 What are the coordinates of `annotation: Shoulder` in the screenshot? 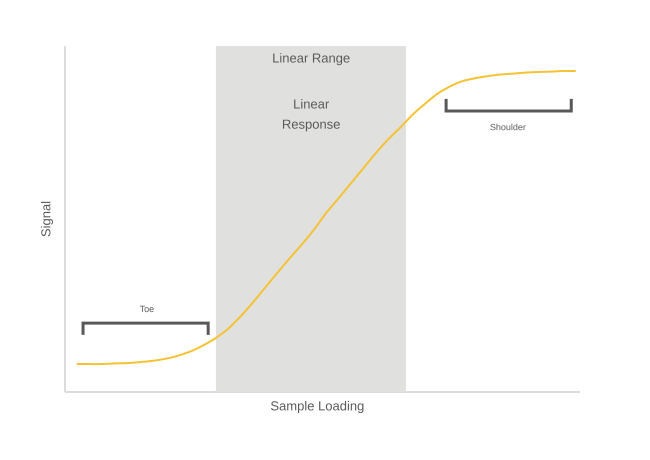 It's located at (508, 127).